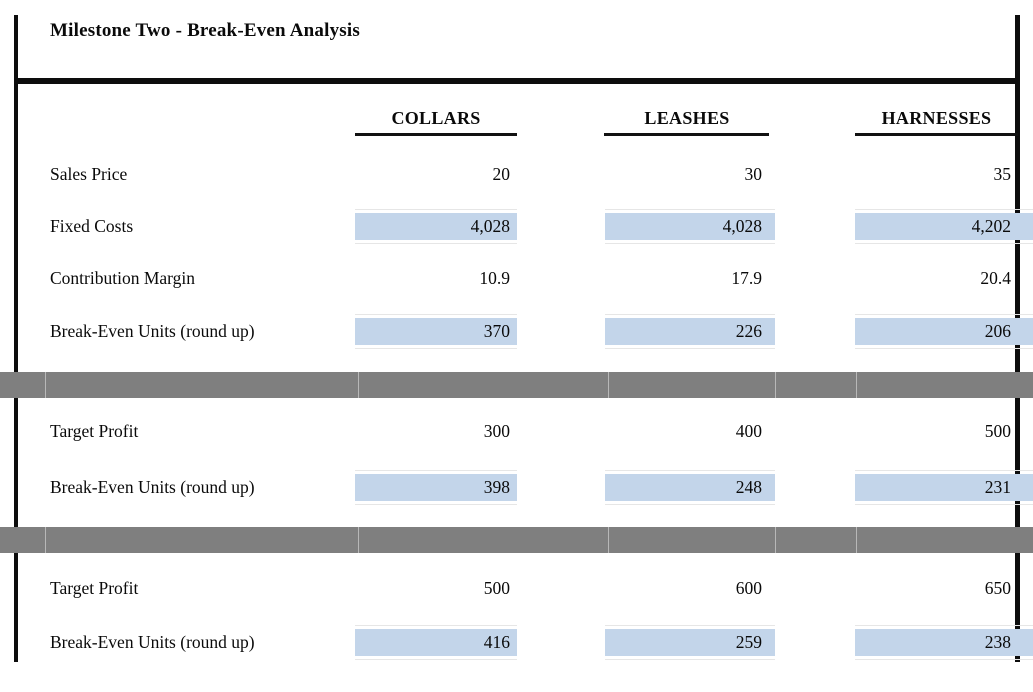  Describe the element at coordinates (944, 487) in the screenshot. I see `cell-harnesses-highlighted: 231` at that location.